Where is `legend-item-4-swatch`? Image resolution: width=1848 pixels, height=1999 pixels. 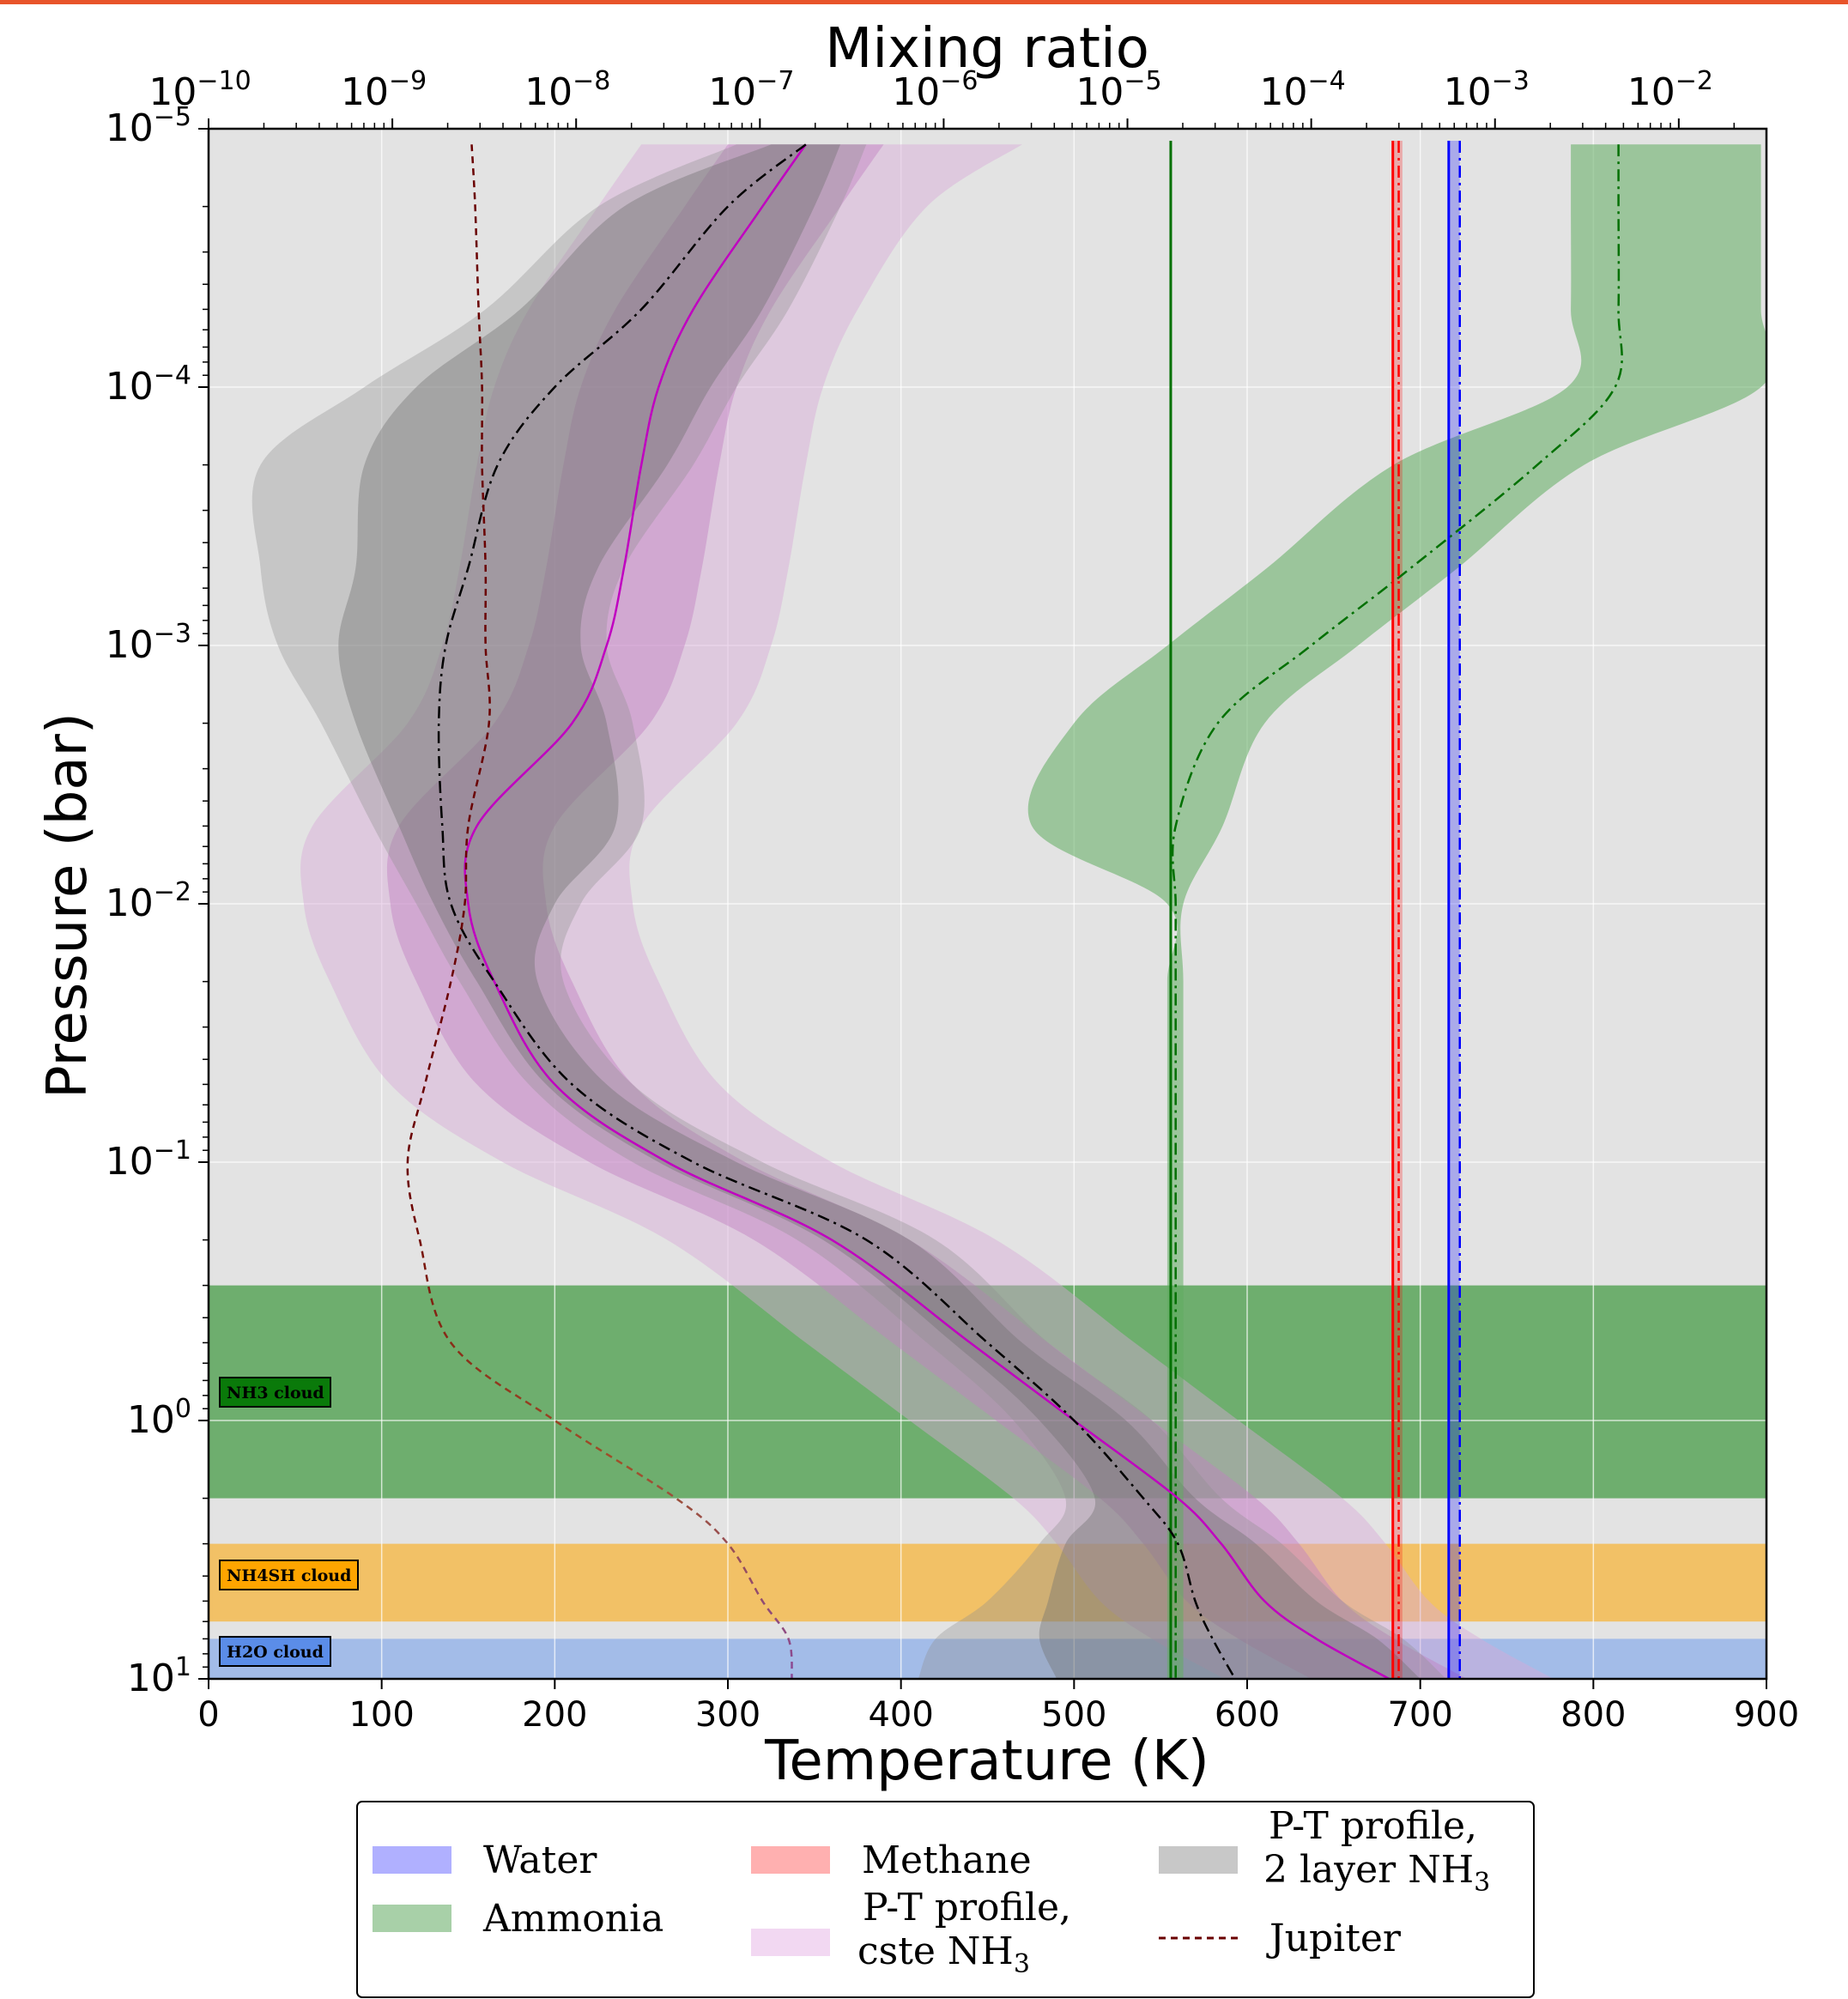
legend-item-4-swatch is located at coordinates (791, 1942).